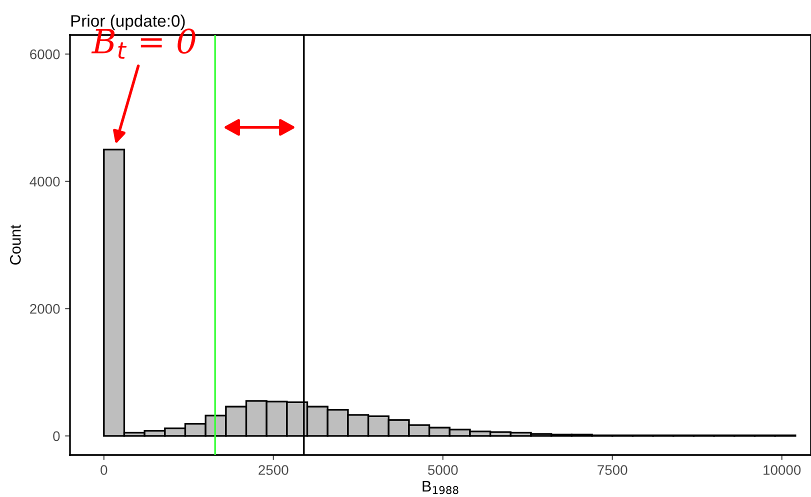  Describe the element at coordinates (128, 22) in the screenshot. I see `chart-title: Prior (update:0)` at that location.